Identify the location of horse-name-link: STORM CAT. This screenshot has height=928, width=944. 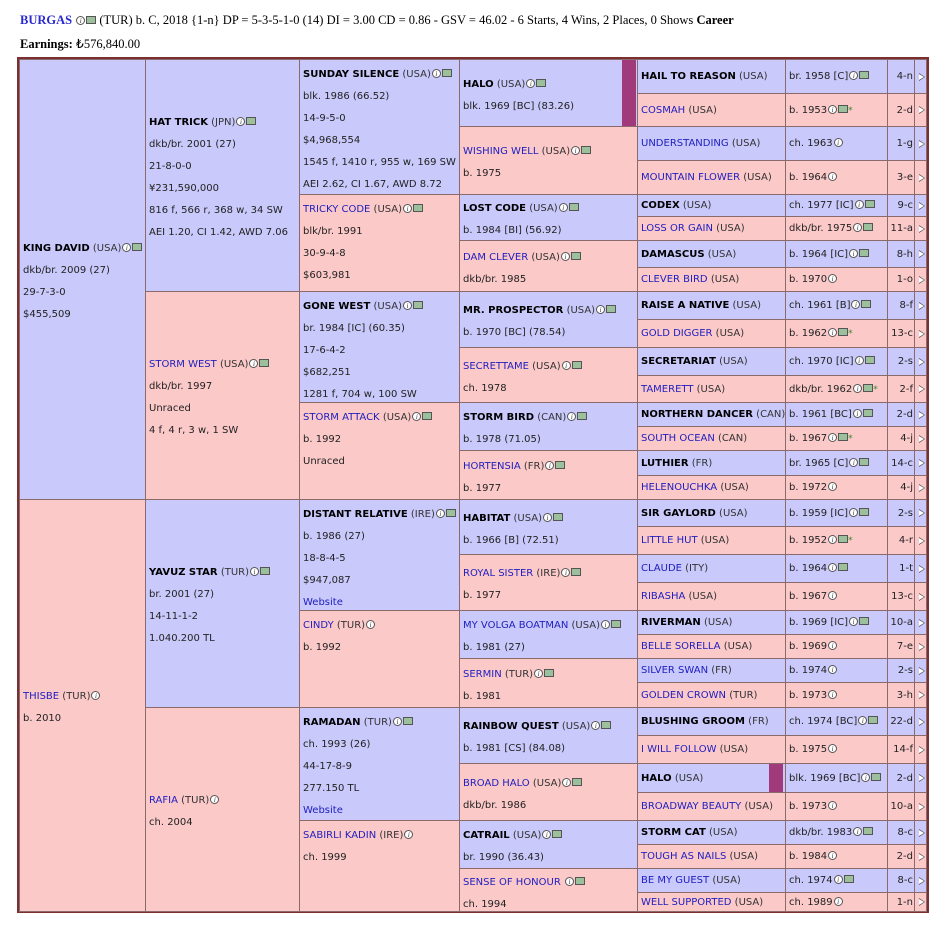
(673, 832).